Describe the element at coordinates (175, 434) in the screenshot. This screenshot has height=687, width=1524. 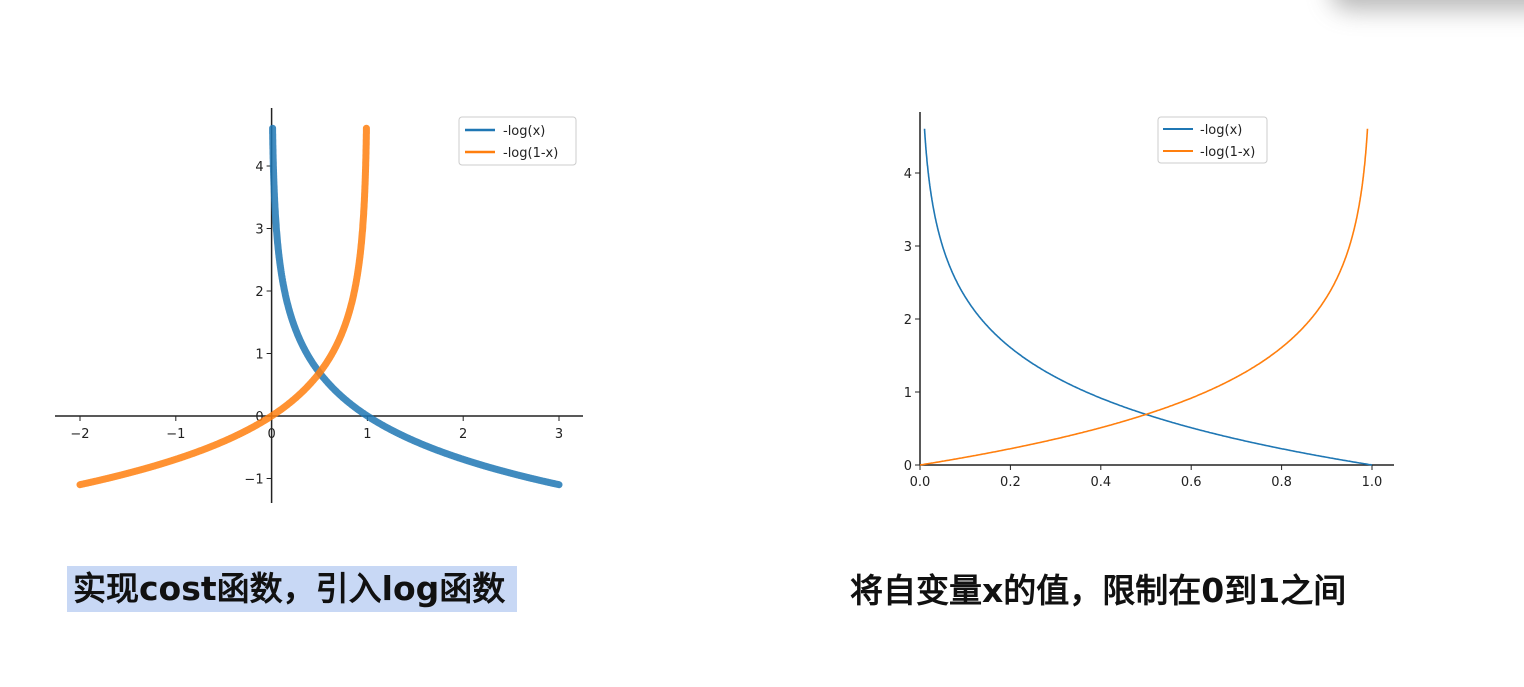
I see `x-tick-label: −1` at that location.